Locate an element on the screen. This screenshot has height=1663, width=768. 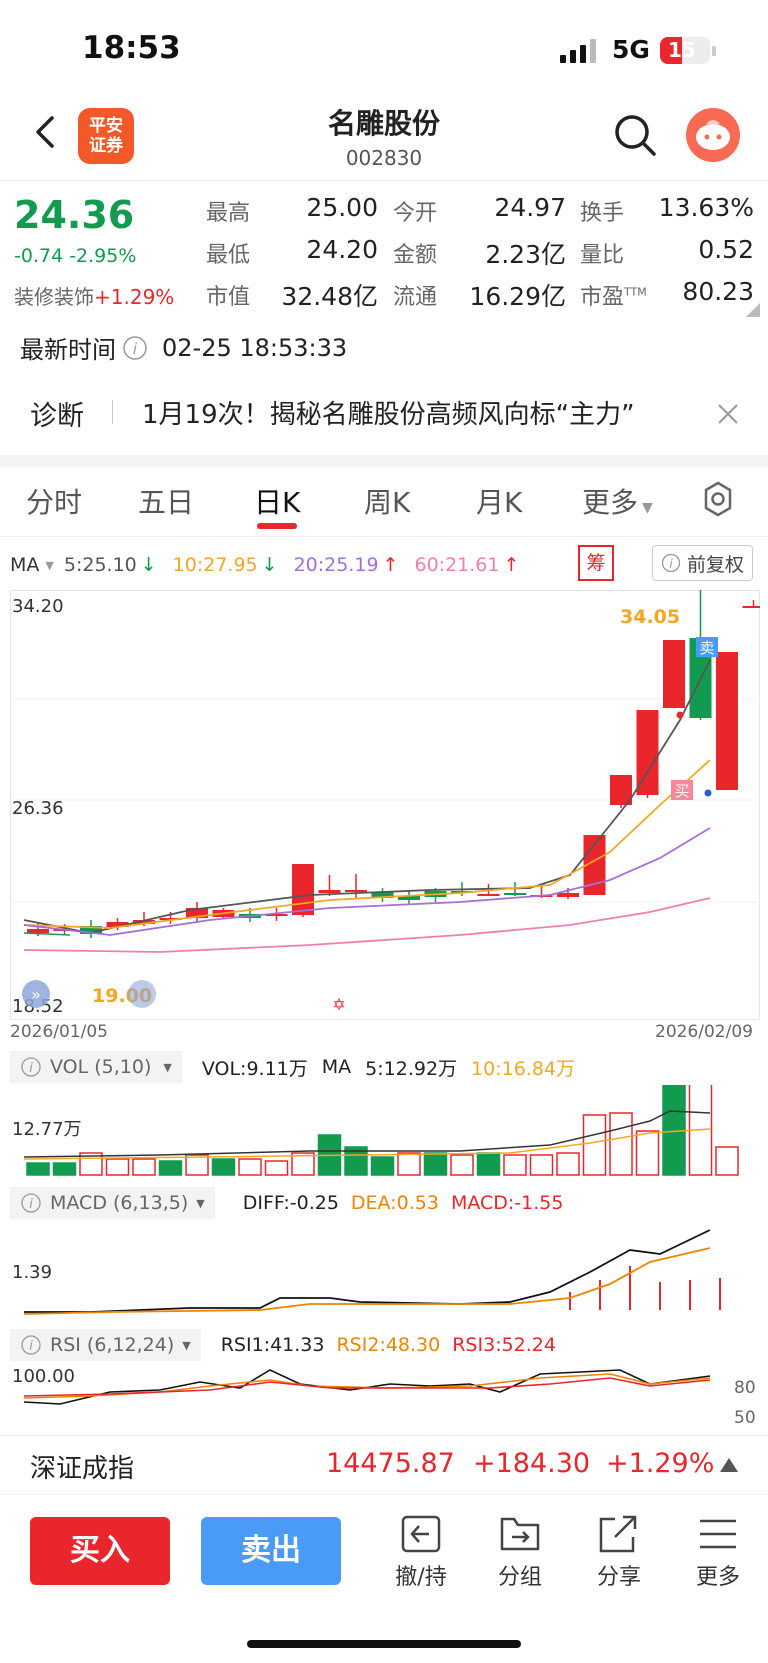
search-icon is located at coordinates (635, 135).